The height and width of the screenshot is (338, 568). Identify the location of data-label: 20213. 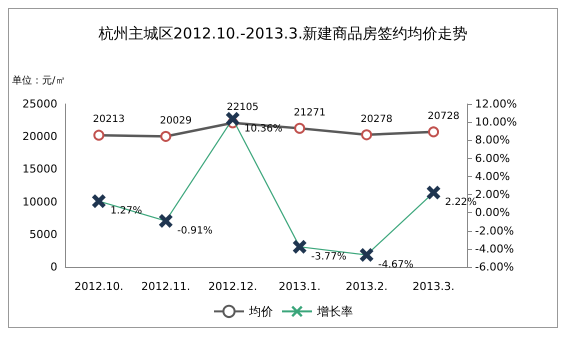
(108, 120).